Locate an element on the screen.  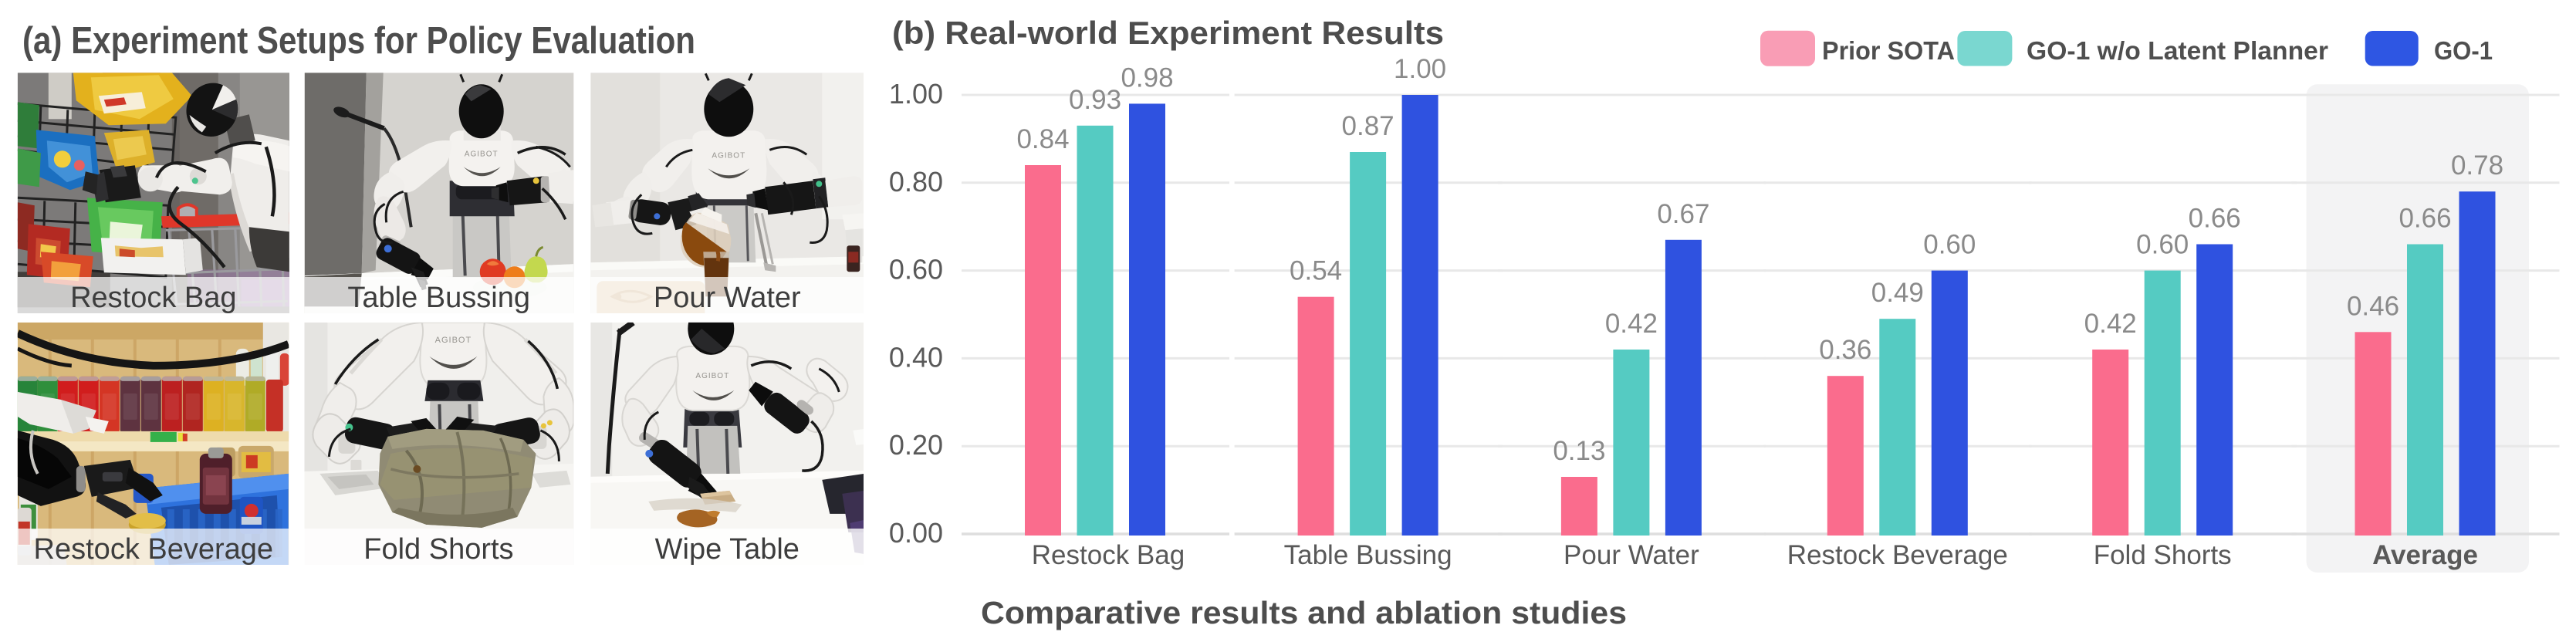
svg-text: Average is located at coordinates (2425, 555).